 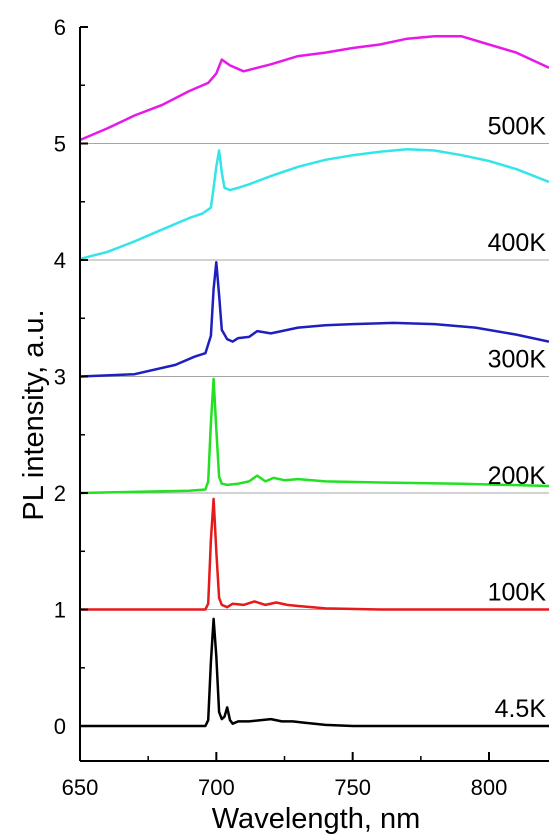 I want to click on y-tick-label-5: 5, so click(x=60, y=144).